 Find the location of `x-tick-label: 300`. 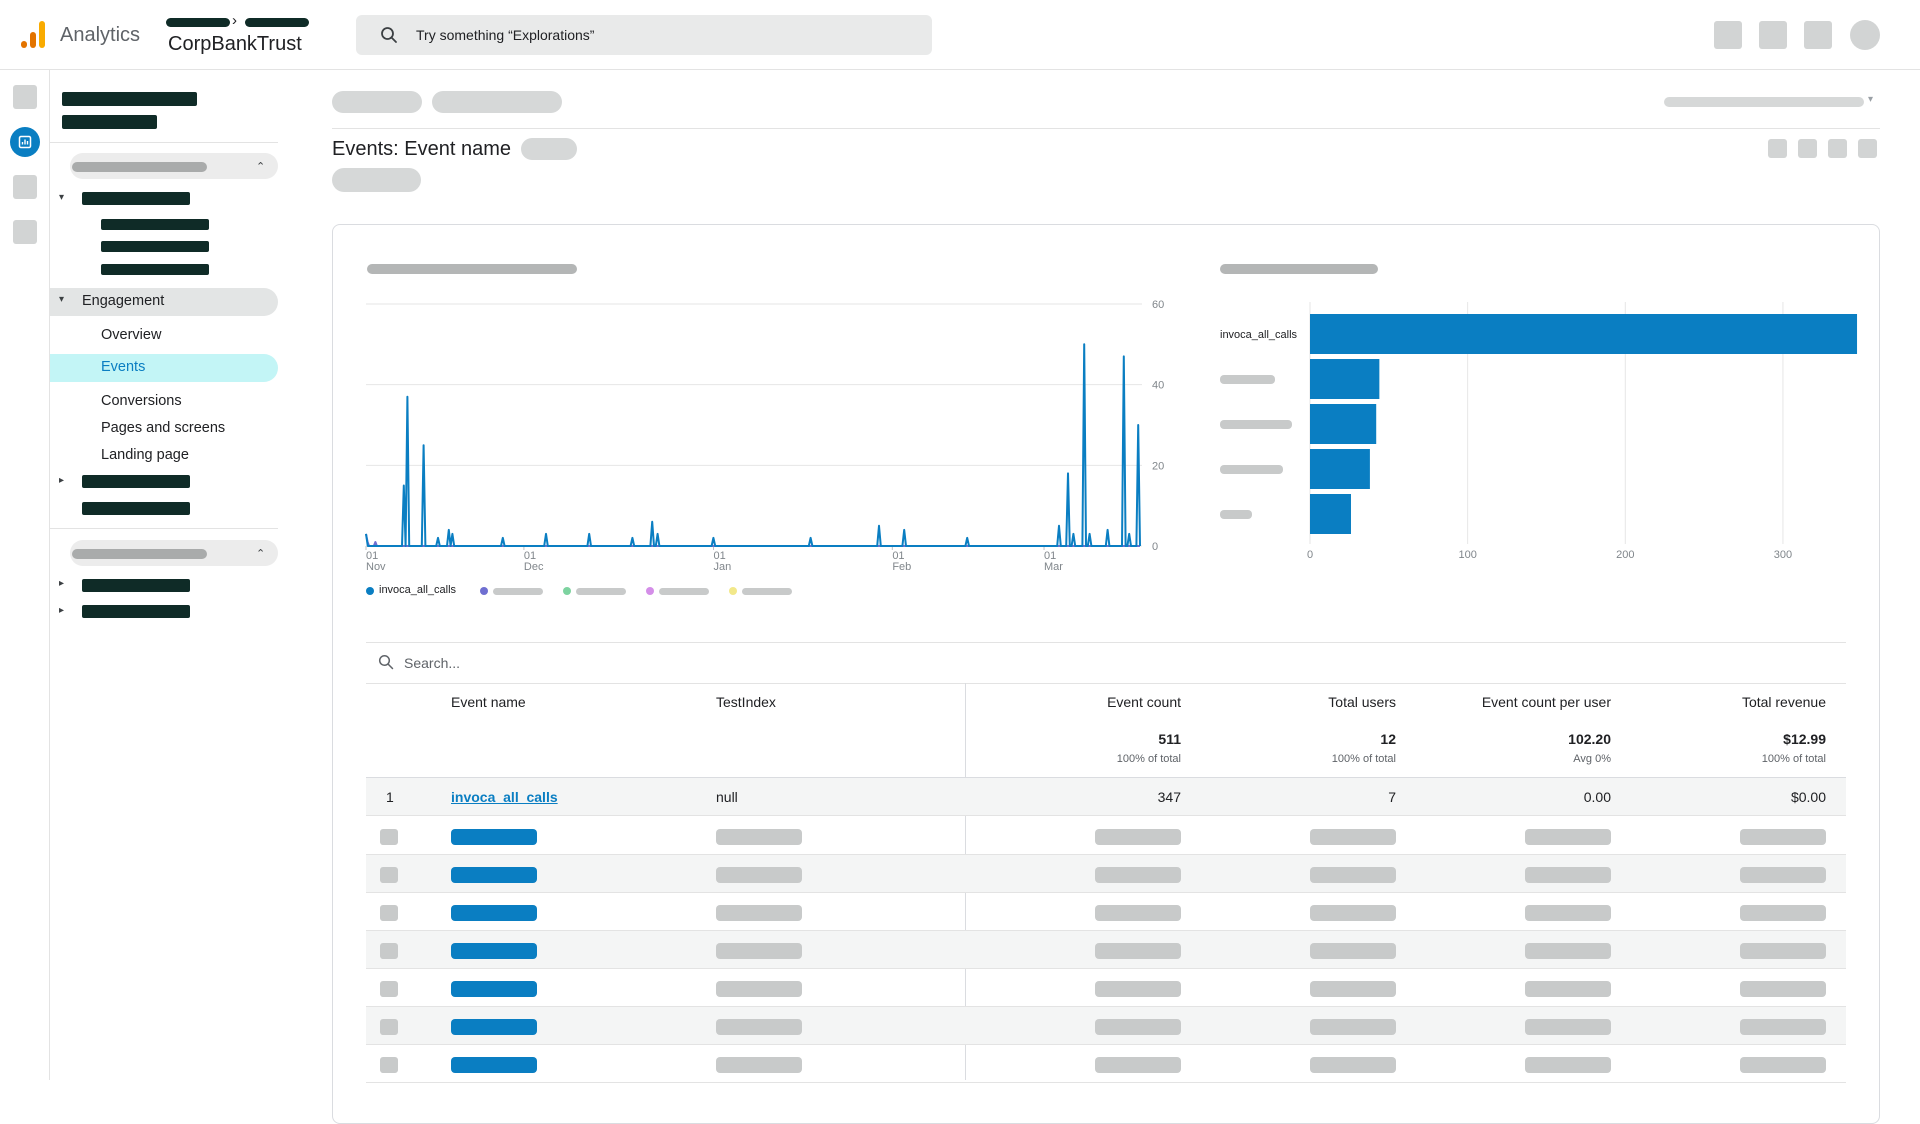

x-tick-label: 300 is located at coordinates (1783, 555).